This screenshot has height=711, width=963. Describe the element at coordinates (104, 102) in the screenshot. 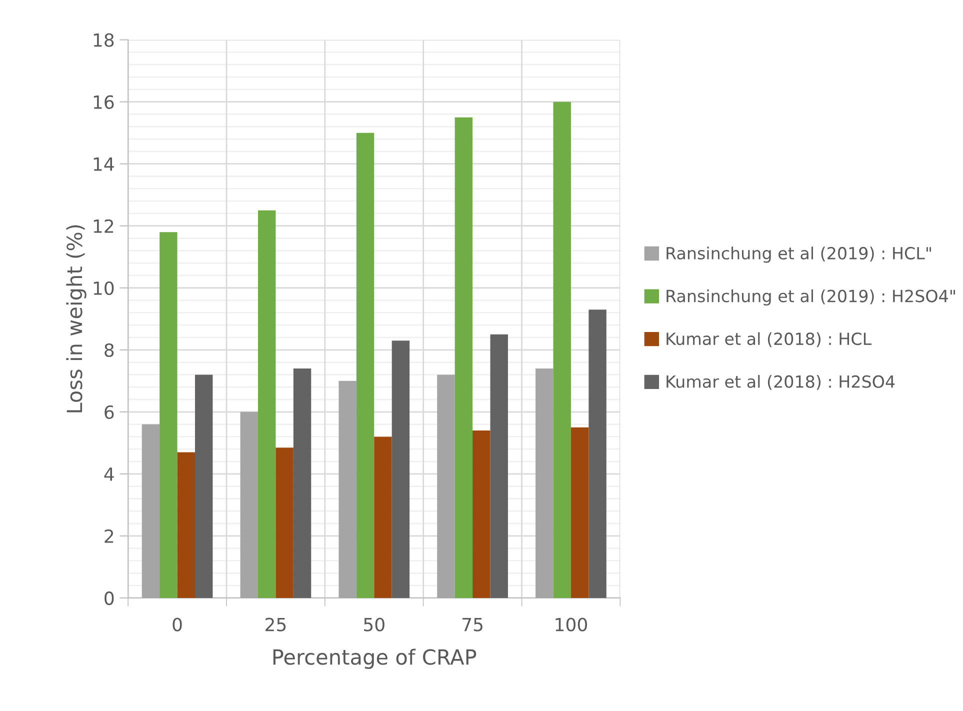

I see `y-tick-label: 16` at that location.